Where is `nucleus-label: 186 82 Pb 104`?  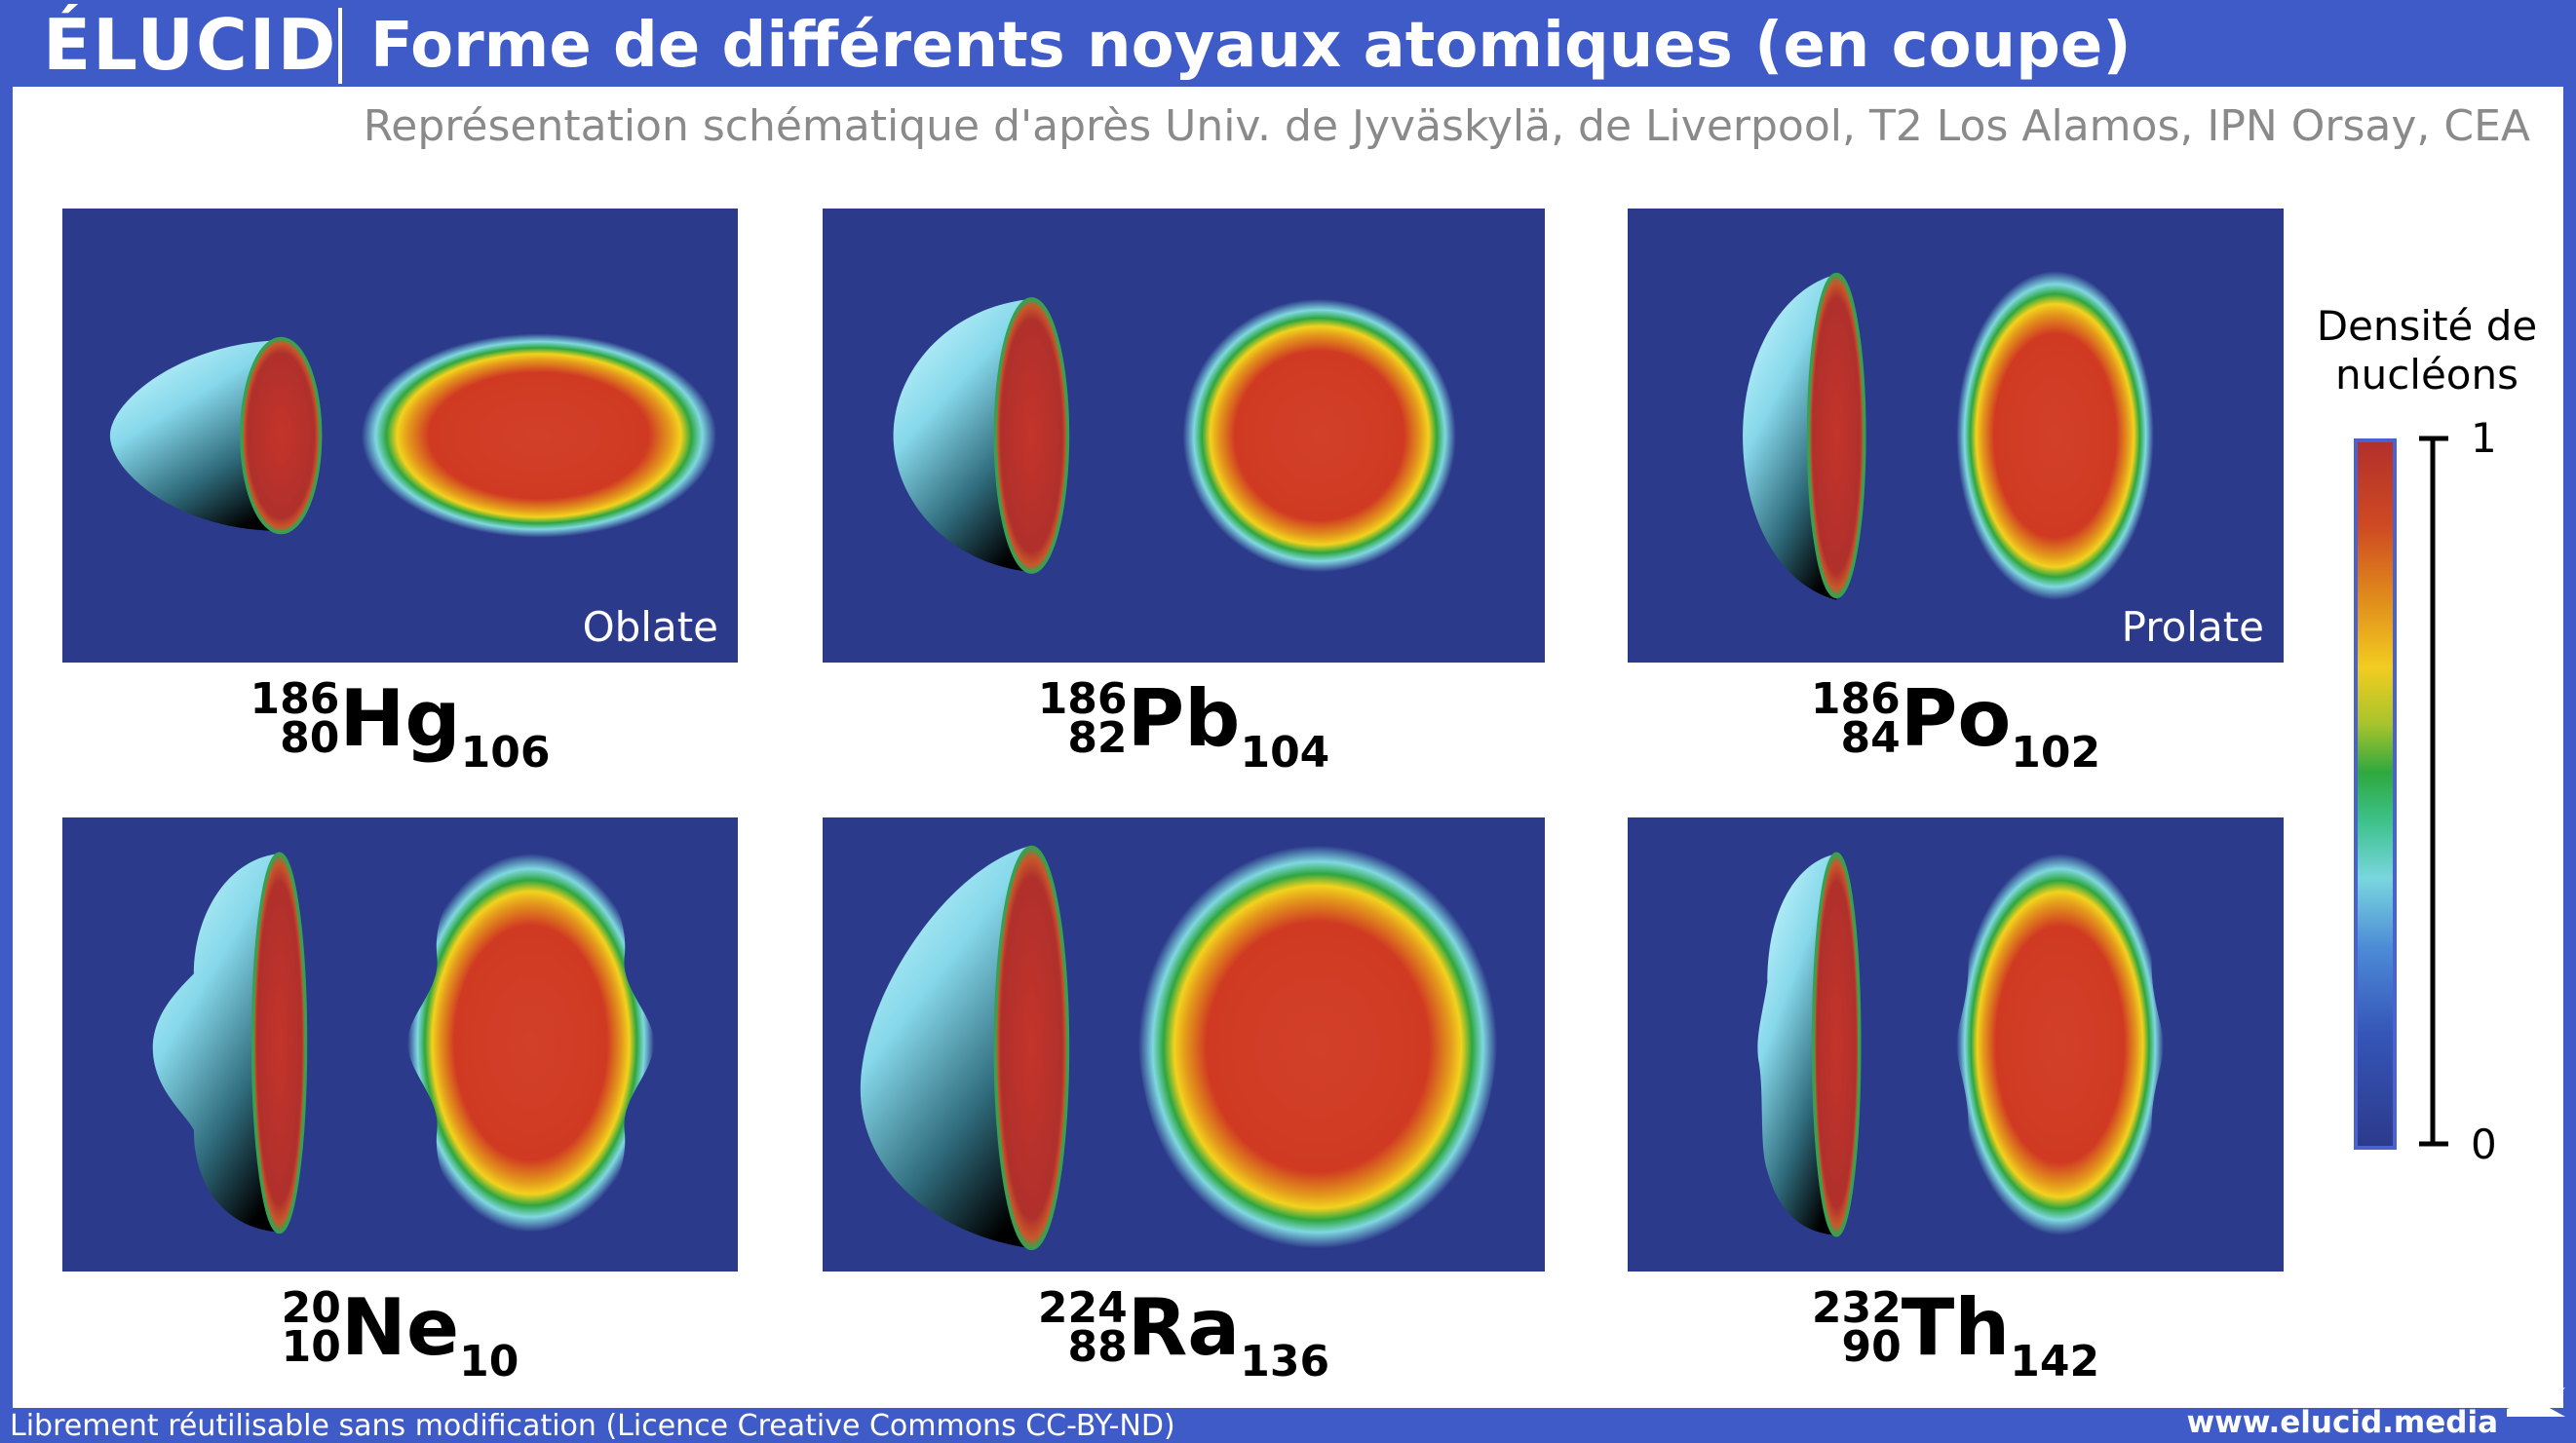
nucleus-label: 186 82 Pb 104 is located at coordinates (1184, 724).